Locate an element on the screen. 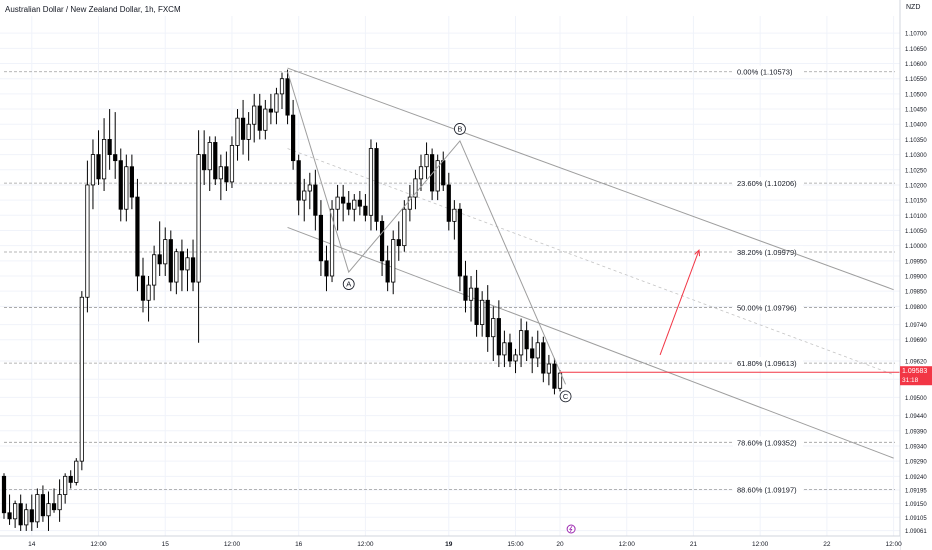  y-tick-label: 1.09800 is located at coordinates (916, 308).